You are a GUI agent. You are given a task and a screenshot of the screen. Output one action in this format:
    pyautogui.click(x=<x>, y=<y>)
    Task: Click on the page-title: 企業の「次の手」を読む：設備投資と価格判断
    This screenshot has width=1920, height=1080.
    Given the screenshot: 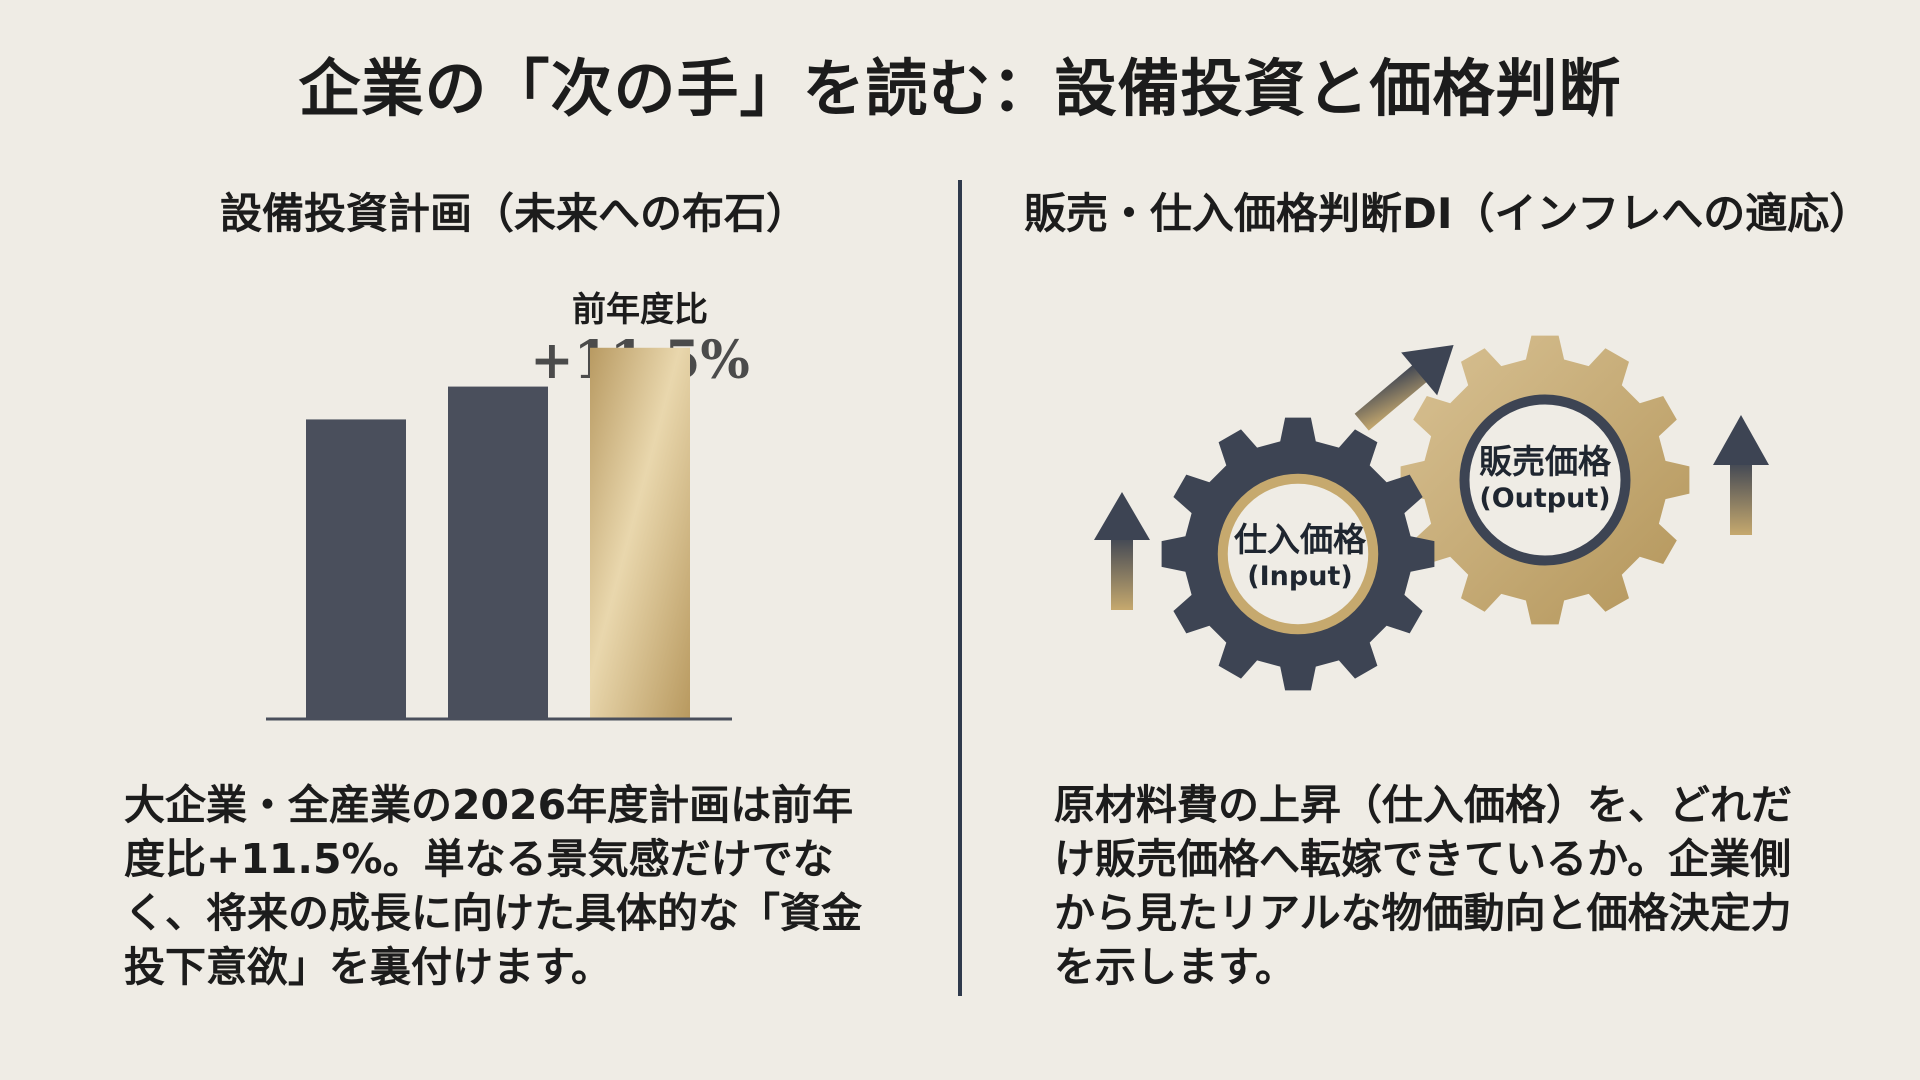 What is the action you would take?
    pyautogui.click(x=960, y=88)
    